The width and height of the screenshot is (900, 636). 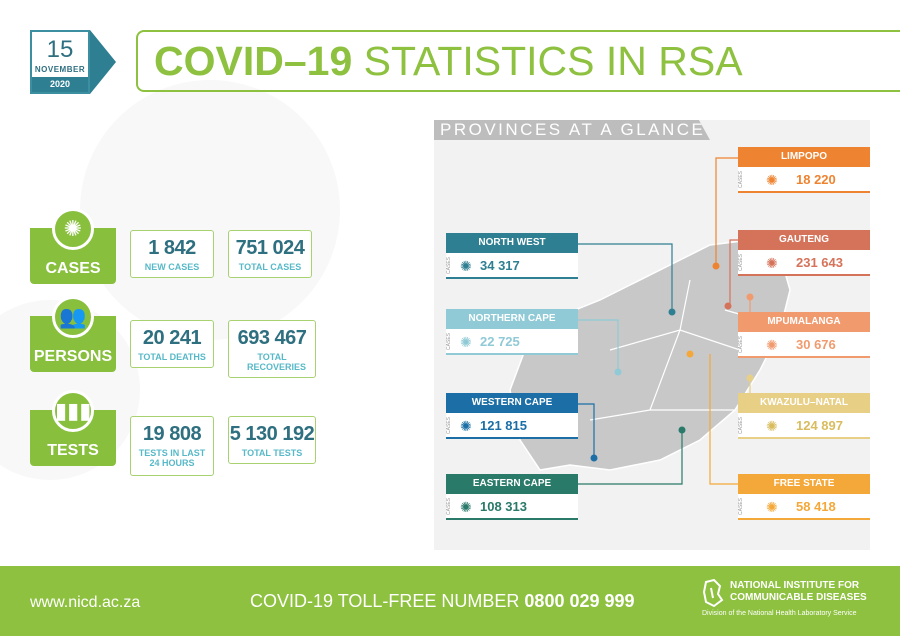 I want to click on province-card-mpumalanga: MPUMALANGA CASES ✺ 30 676, so click(x=804, y=335).